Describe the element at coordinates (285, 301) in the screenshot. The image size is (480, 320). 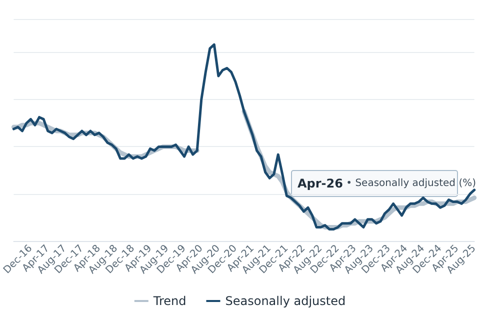
I see `legend-label: Seasonally adjusted` at that location.